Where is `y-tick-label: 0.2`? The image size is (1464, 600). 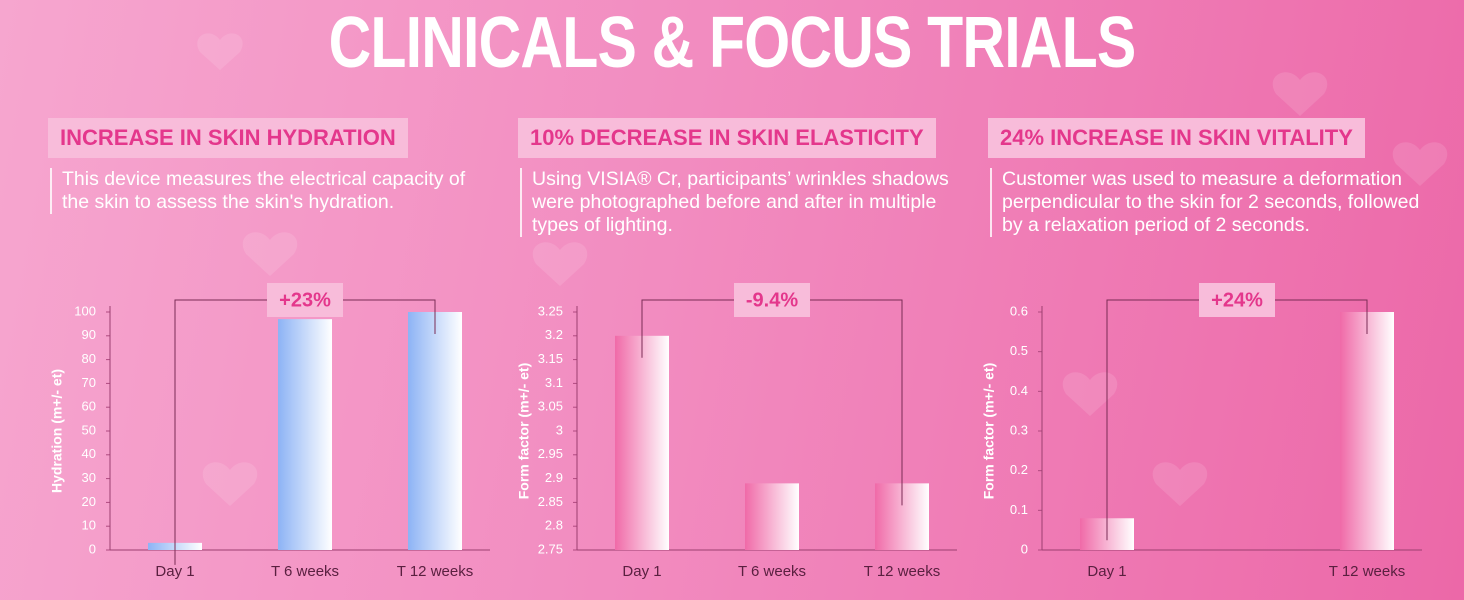
y-tick-label: 0.2 is located at coordinates (1019, 469).